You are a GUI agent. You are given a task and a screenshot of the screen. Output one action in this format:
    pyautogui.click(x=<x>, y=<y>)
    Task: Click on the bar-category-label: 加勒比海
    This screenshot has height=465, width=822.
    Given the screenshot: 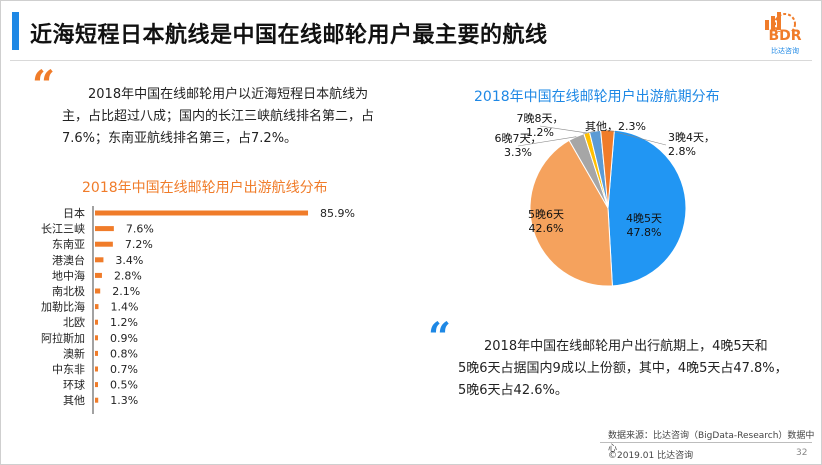 What is the action you would take?
    pyautogui.click(x=63, y=307)
    